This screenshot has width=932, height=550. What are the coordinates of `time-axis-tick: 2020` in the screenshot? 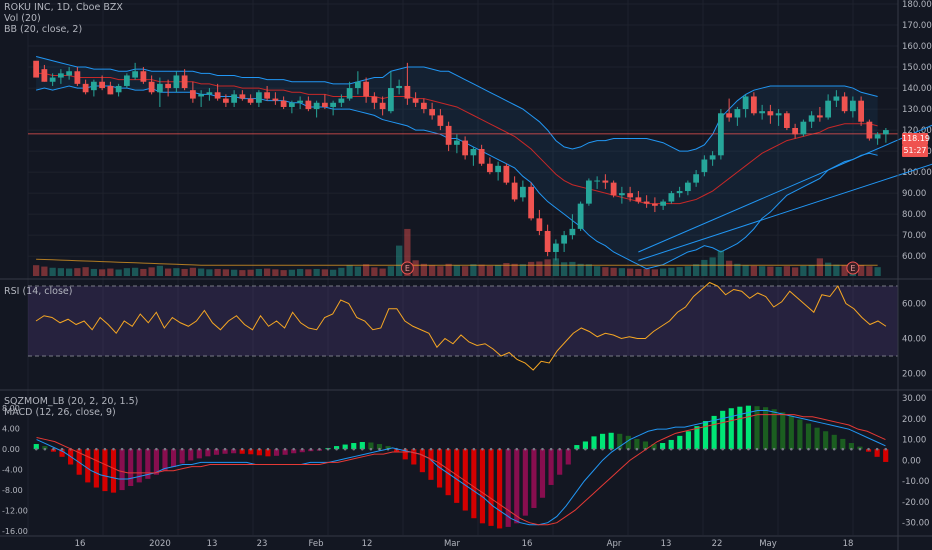 It's located at (160, 544).